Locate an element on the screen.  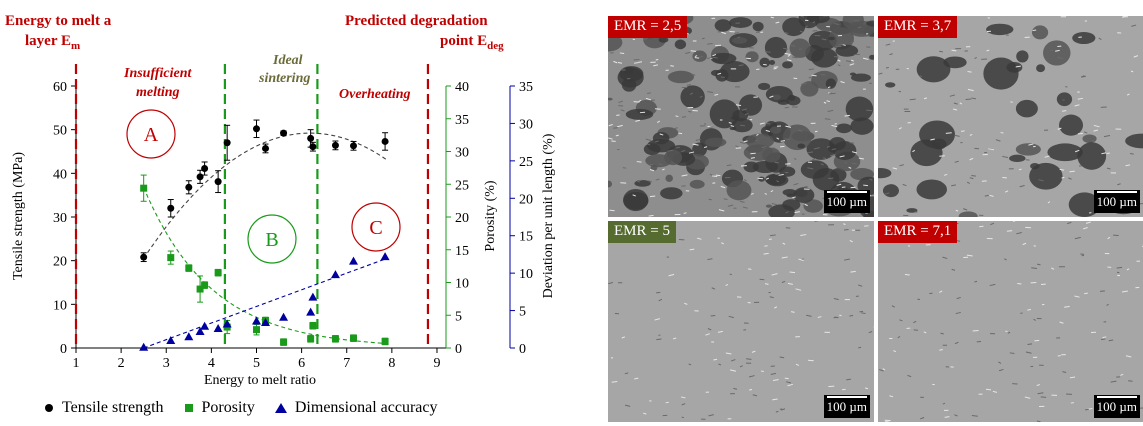
legend-item-tensile: Tensile strength is located at coordinates (104, 408).